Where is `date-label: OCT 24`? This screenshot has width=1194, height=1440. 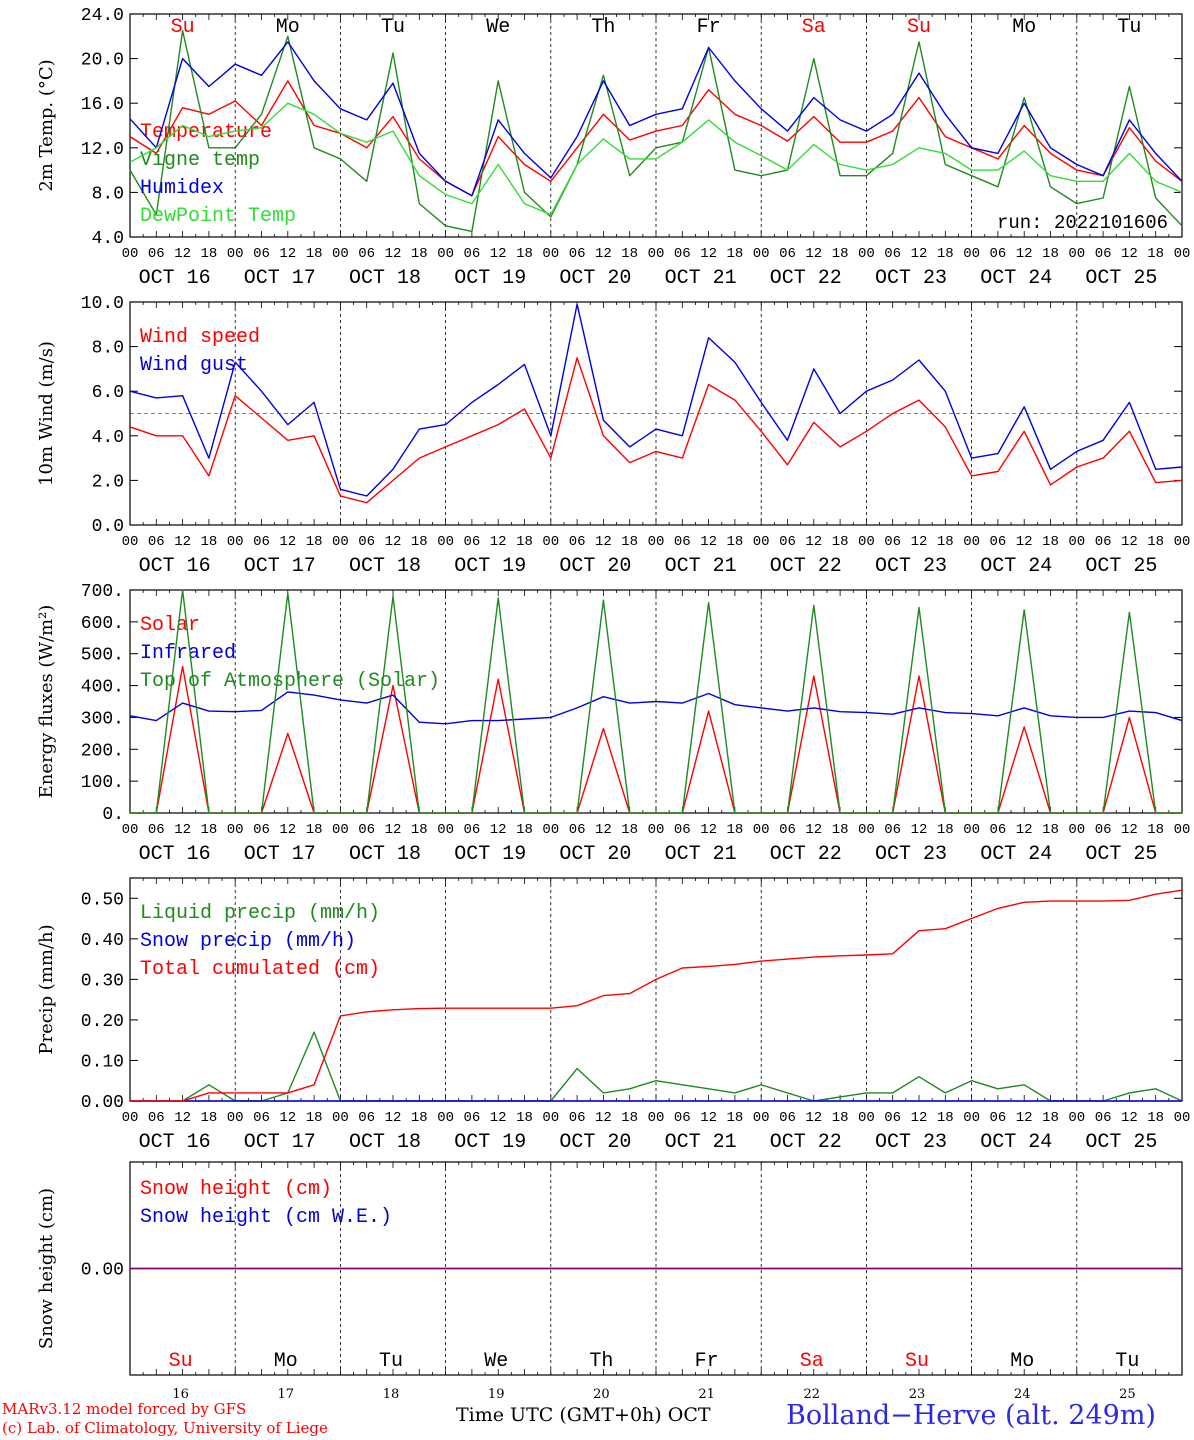
date-label: OCT 24 is located at coordinates (1016, 566).